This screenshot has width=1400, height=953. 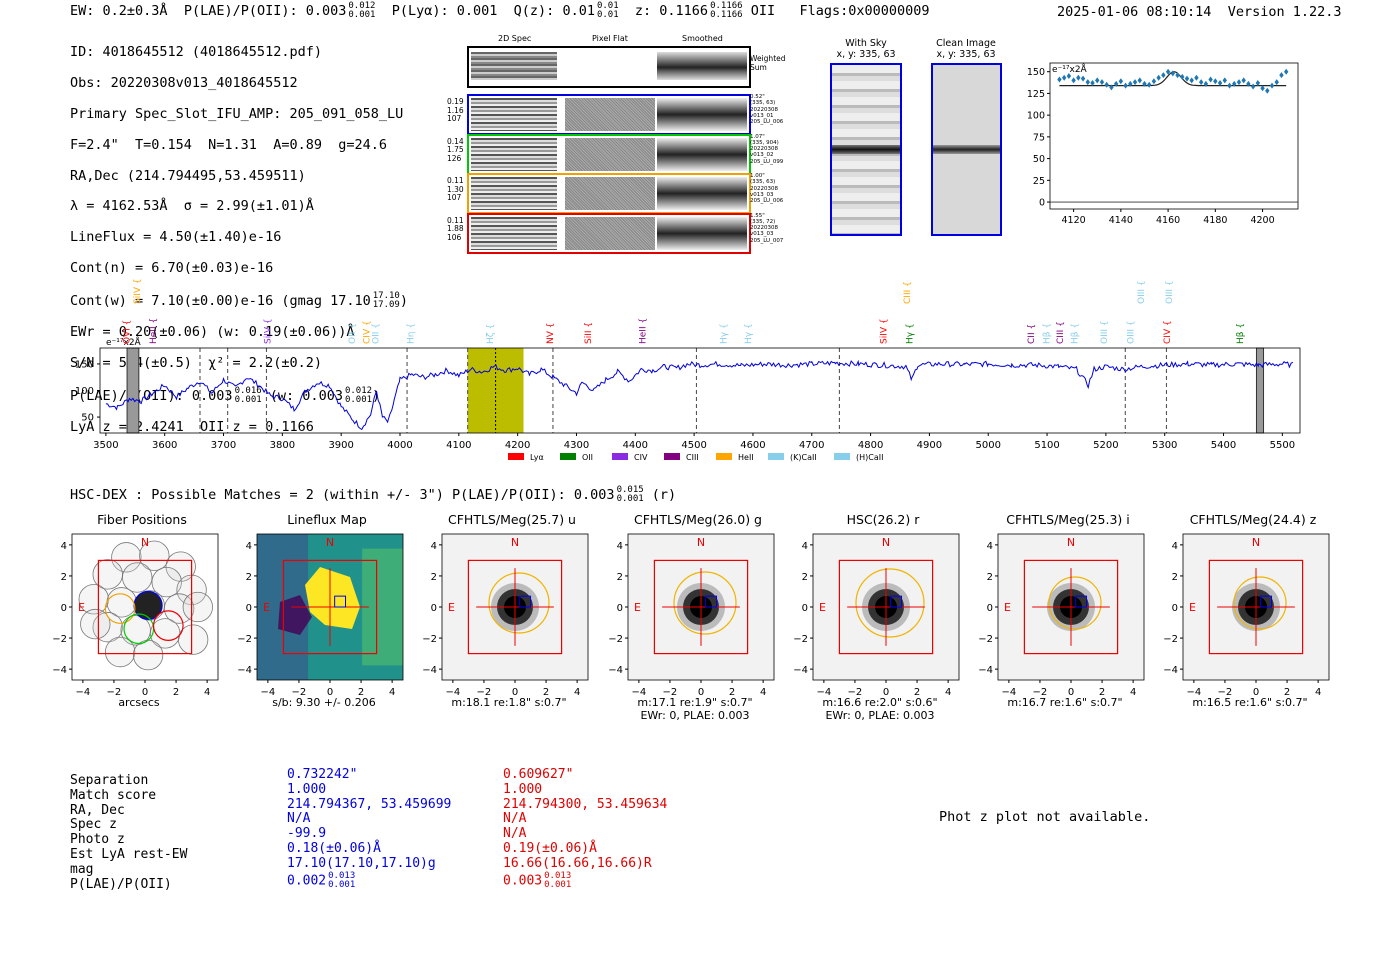 I want to click on table-cell: 214.794300, 53.459634, so click(x=585, y=805).